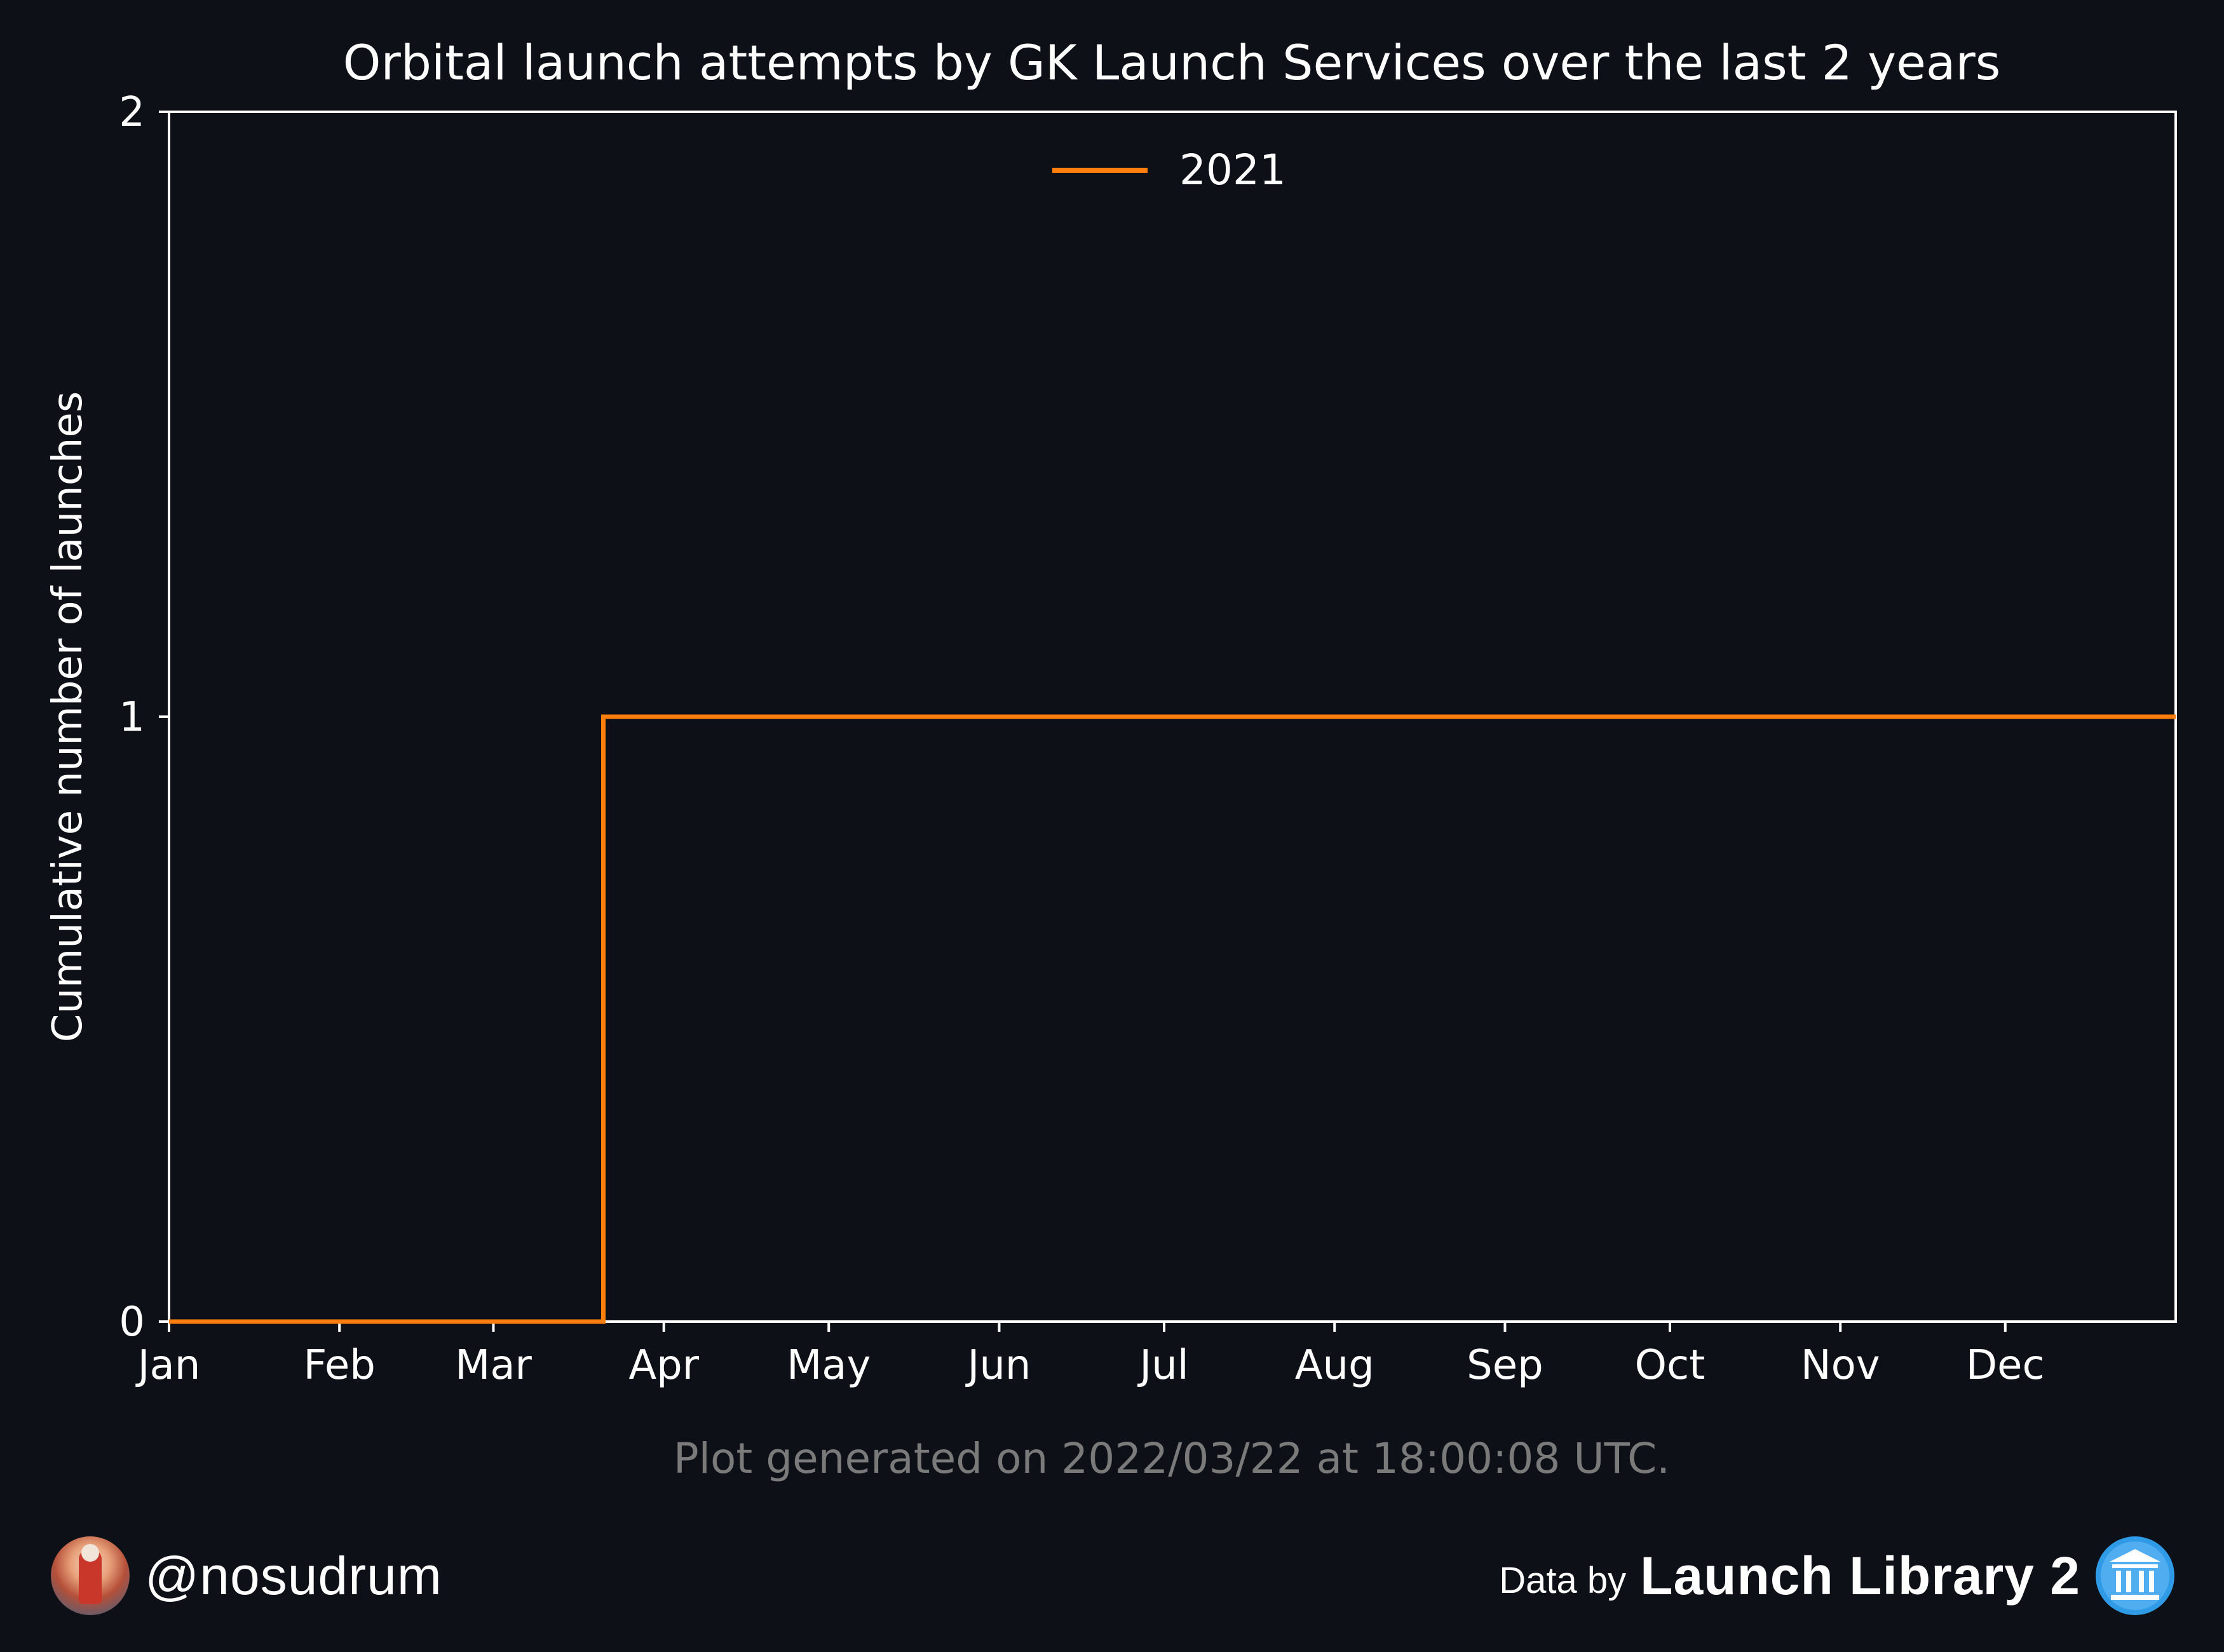 This screenshot has width=2224, height=1652. What do you see at coordinates (1335, 1366) in the screenshot?
I see `x-tick-label-aug: Aug` at bounding box center [1335, 1366].